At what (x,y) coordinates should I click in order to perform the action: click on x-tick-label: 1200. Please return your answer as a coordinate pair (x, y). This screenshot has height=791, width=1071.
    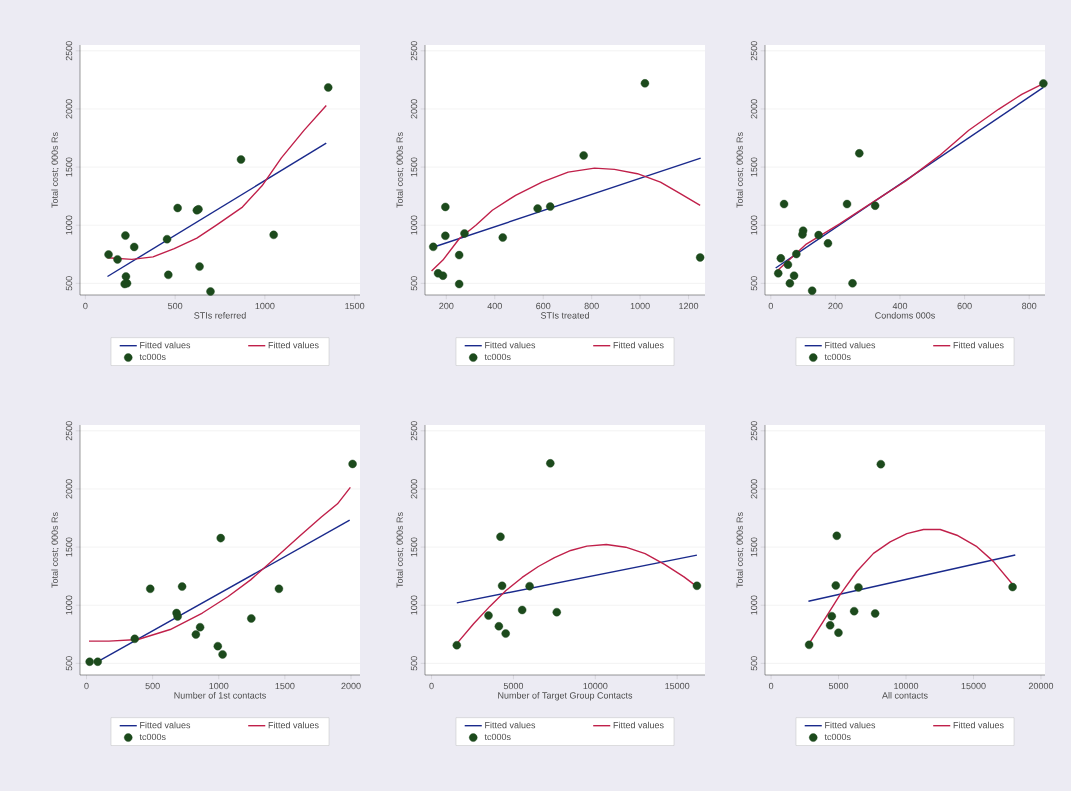
    Looking at the image, I should click on (689, 306).